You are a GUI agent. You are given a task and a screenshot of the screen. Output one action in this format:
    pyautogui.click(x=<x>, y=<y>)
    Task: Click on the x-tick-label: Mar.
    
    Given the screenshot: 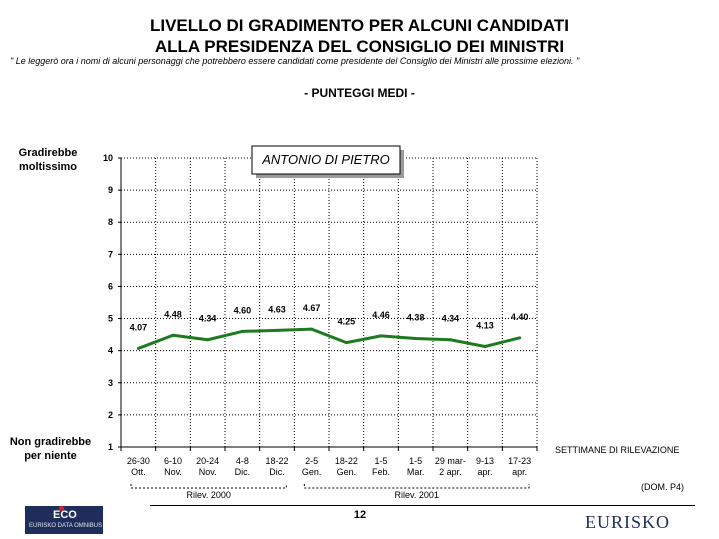 What is the action you would take?
    pyautogui.click(x=416, y=472)
    